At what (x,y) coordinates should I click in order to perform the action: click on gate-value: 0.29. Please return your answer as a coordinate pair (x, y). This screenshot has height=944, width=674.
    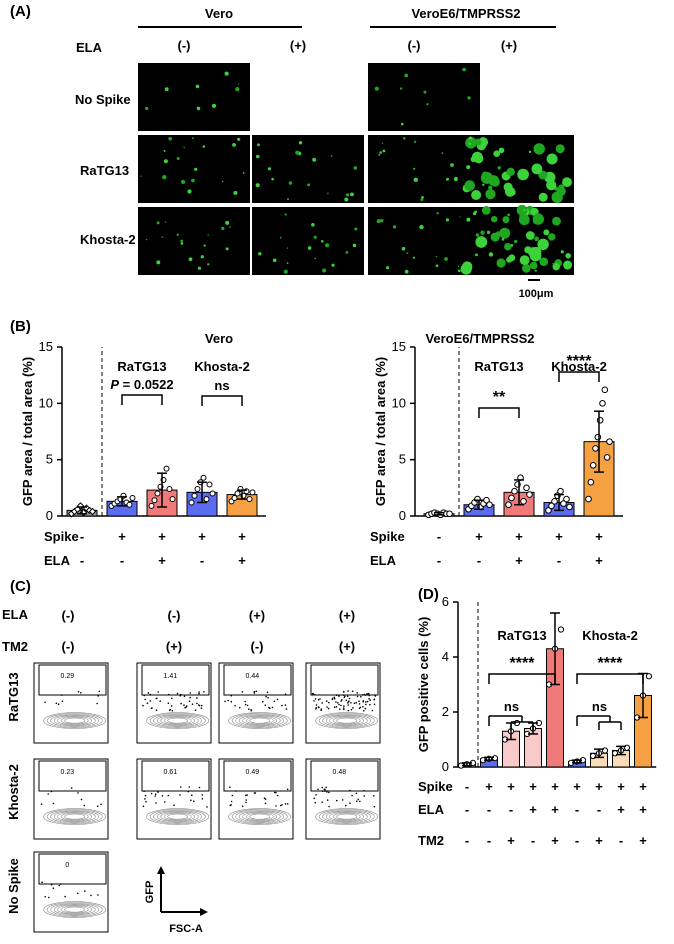
    Looking at the image, I should click on (67, 676).